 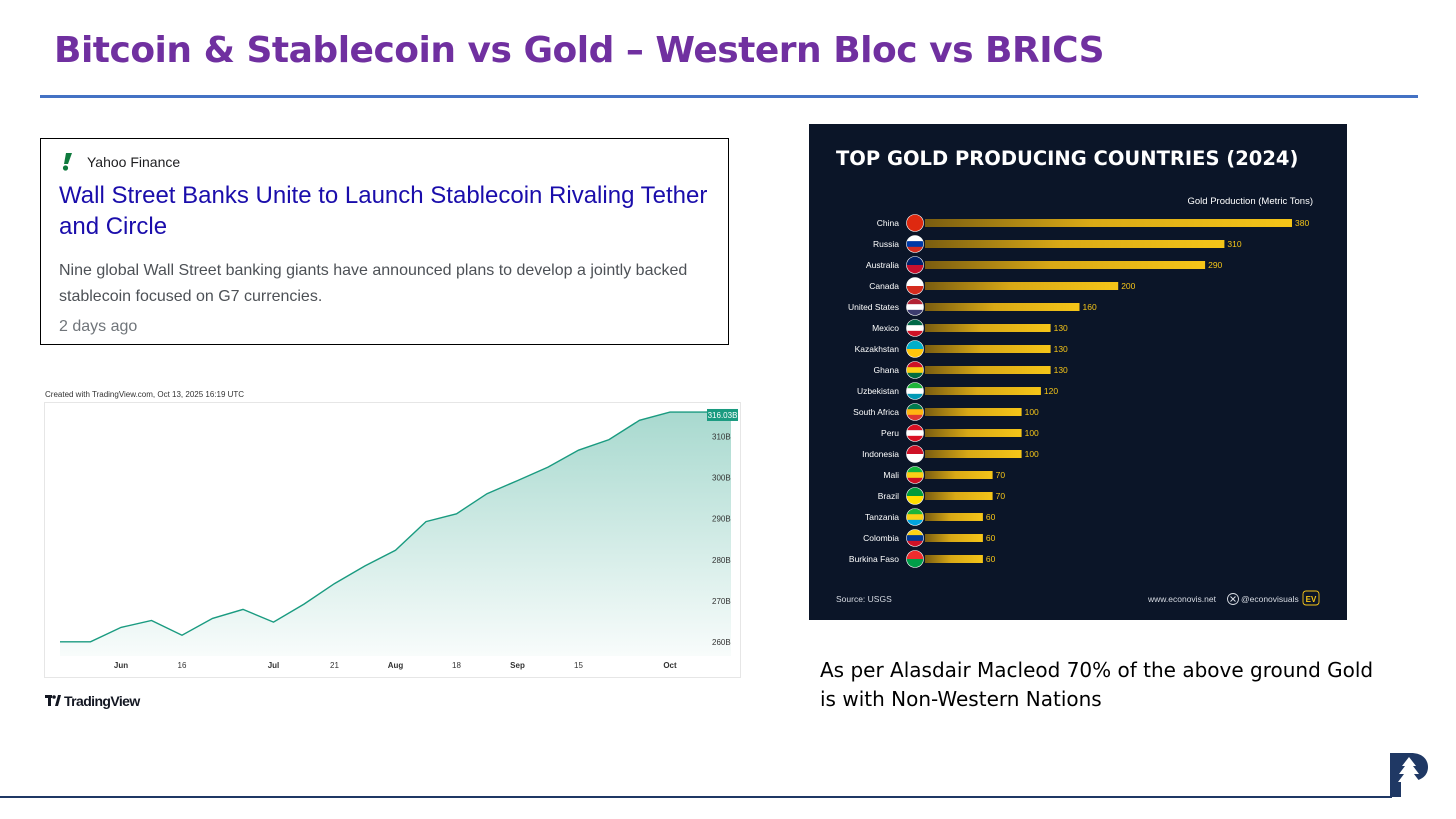 What do you see at coordinates (864, 599) in the screenshot?
I see `gold-source: Source: USGS` at bounding box center [864, 599].